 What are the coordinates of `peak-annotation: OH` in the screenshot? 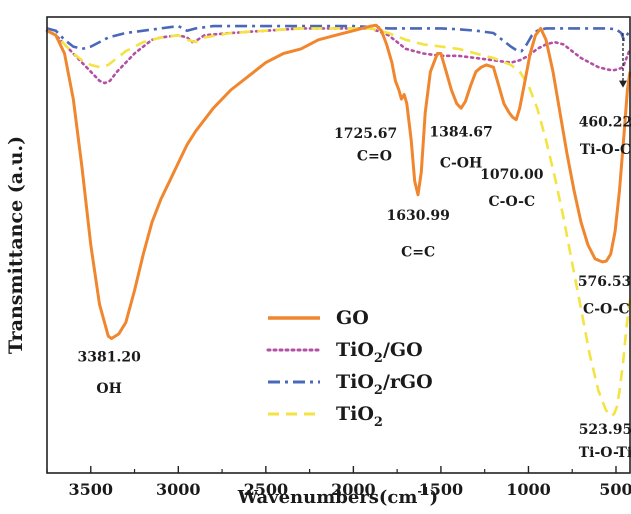 It's located at (108, 389).